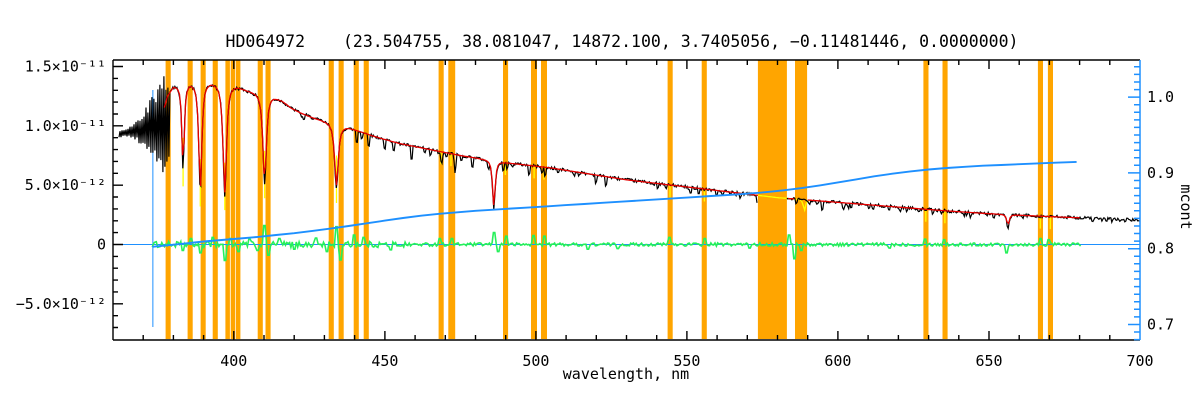  Describe the element at coordinates (0, 205) in the screenshot. I see `y-axis-title-left-clipped: flam, ergs` at that location.